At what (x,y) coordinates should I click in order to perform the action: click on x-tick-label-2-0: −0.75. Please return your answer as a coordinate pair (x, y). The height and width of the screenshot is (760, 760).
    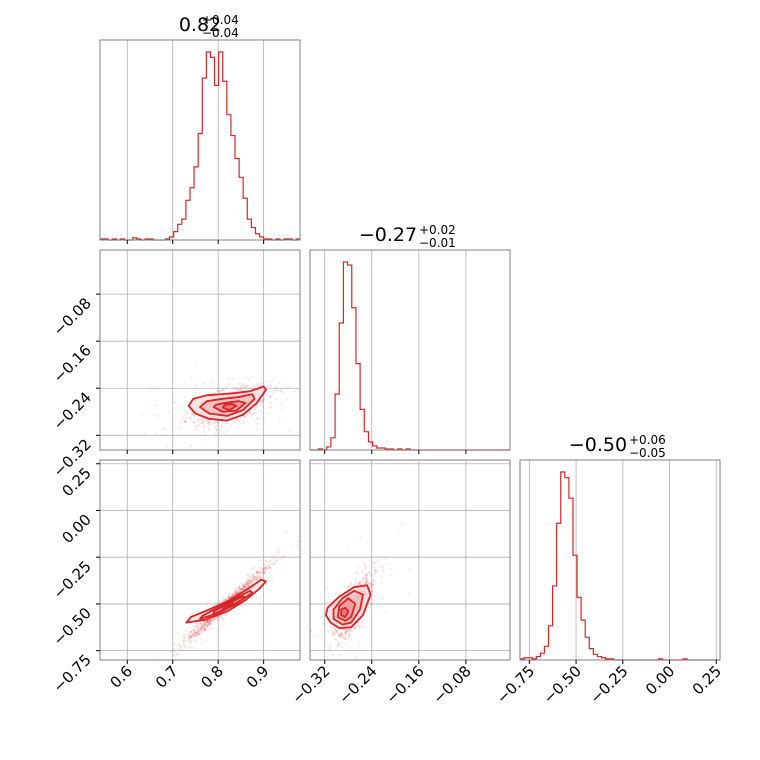
    Looking at the image, I should click on (515, 684).